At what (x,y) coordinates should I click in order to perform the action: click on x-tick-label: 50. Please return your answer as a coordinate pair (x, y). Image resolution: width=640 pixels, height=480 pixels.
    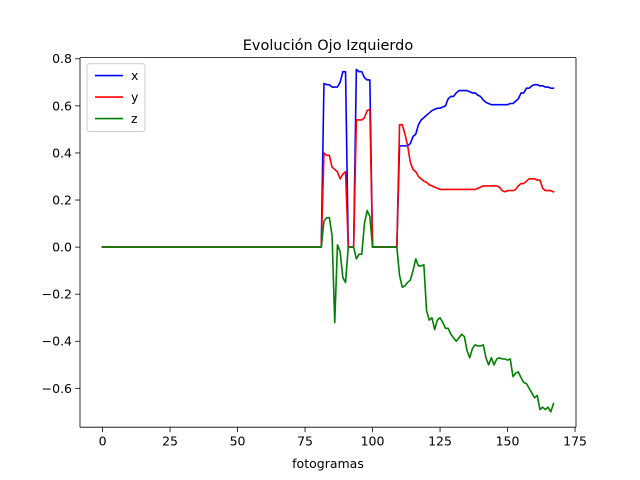
    Looking at the image, I should click on (238, 441).